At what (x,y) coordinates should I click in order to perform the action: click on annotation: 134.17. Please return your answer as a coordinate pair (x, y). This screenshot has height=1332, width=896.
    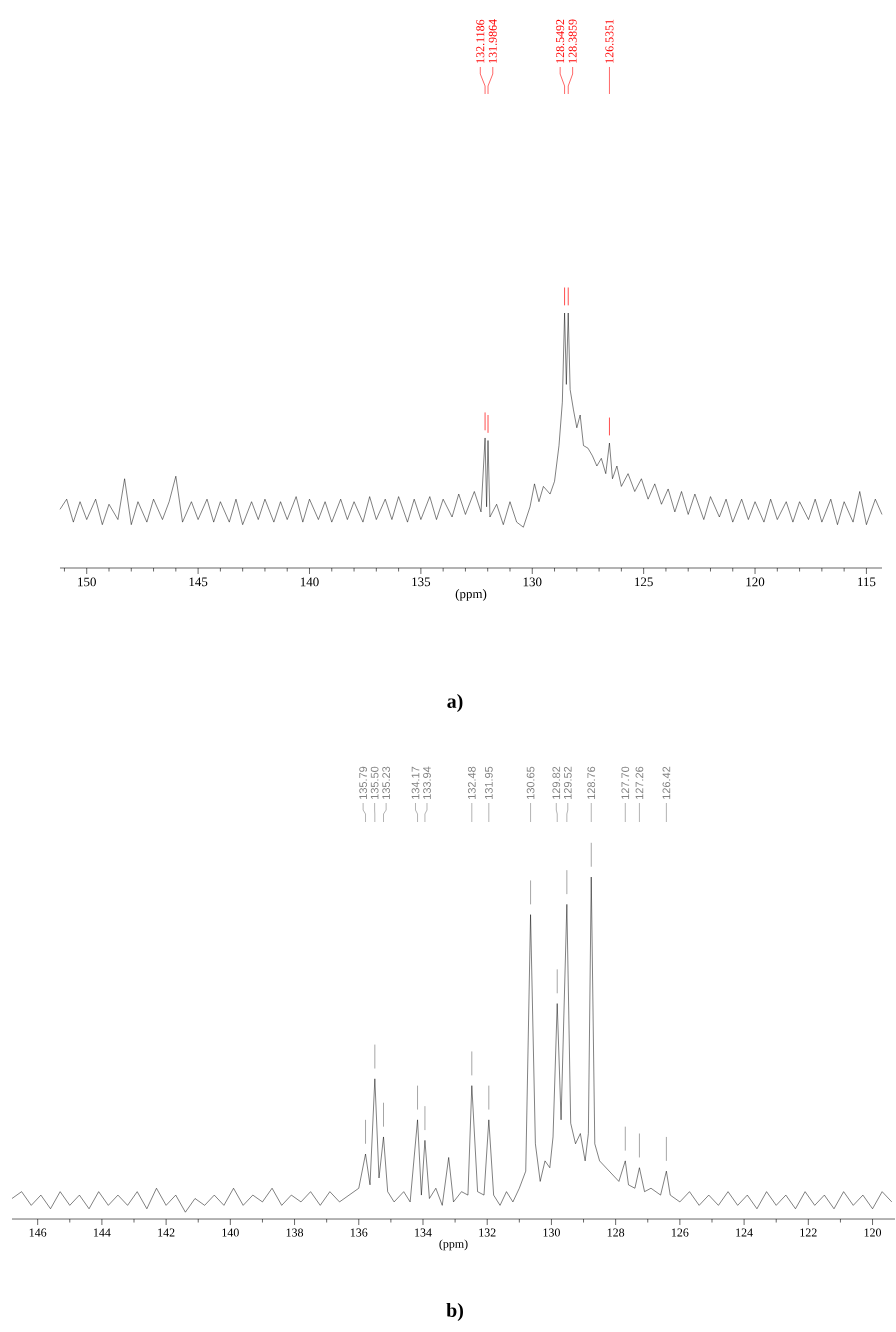
    Looking at the image, I should click on (415, 782).